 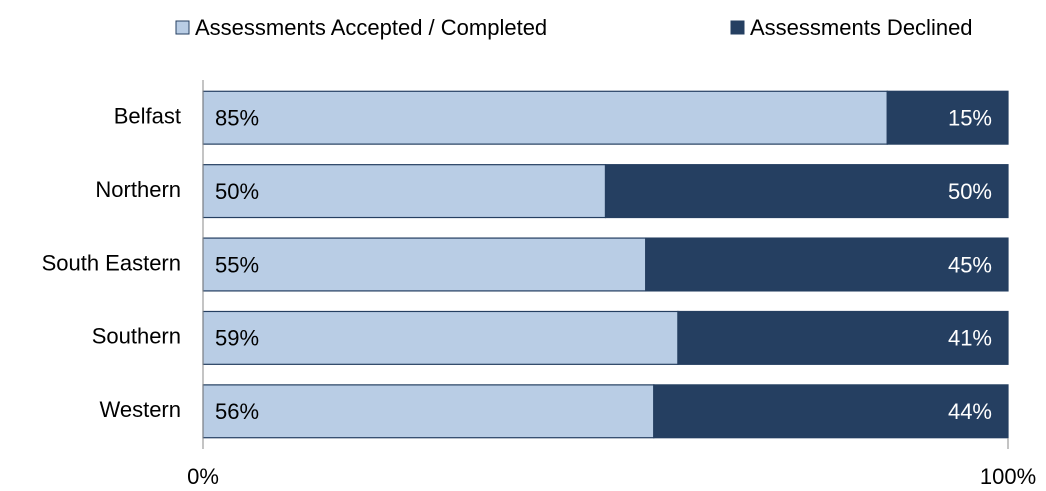 I want to click on data-label: 85%, so click(x=237, y=118).